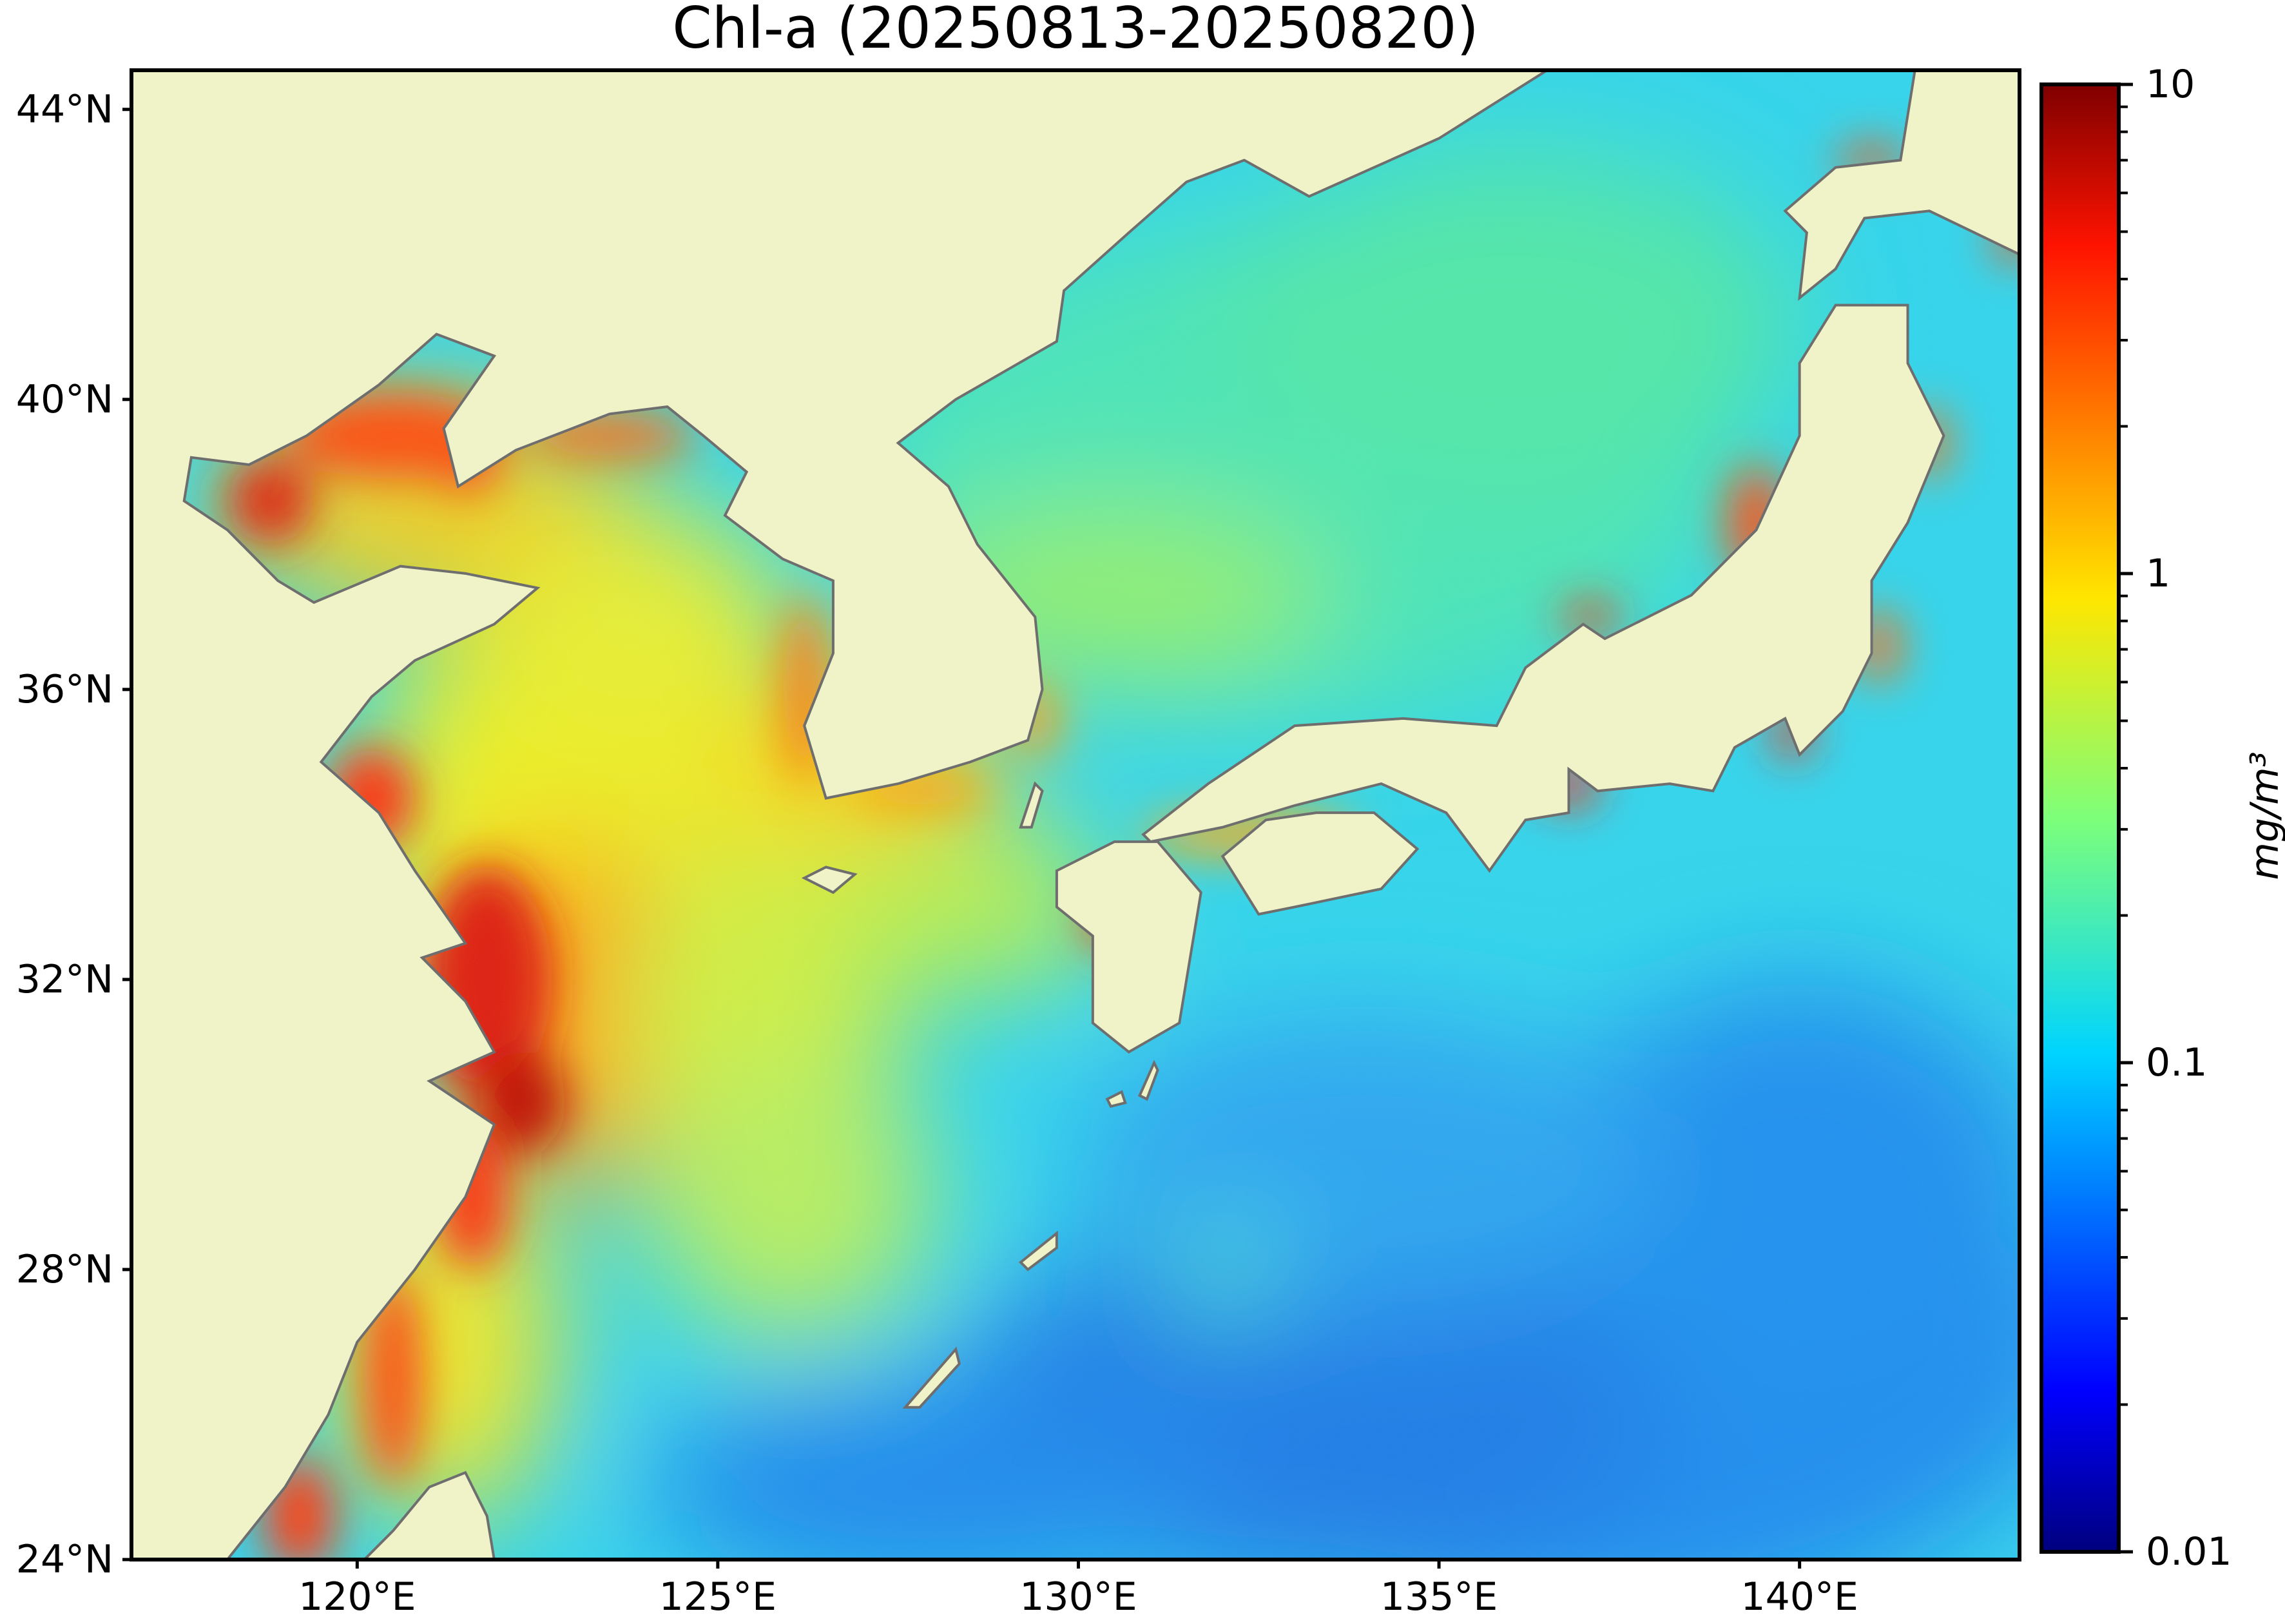 Image resolution: width=2285 pixels, height=1624 pixels. I want to click on colorbar-tick-label: 1, so click(2158, 573).